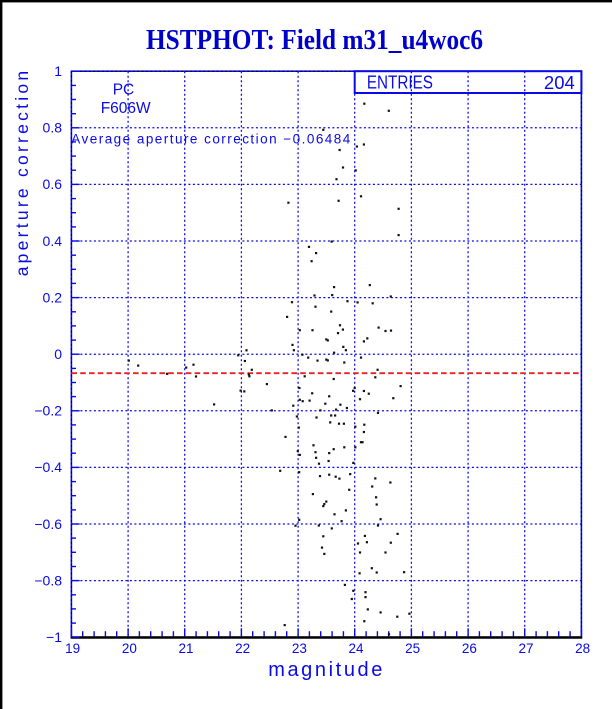 This screenshot has width=612, height=709. Describe the element at coordinates (48, 467) in the screenshot. I see `svg-text: −0.4` at that location.